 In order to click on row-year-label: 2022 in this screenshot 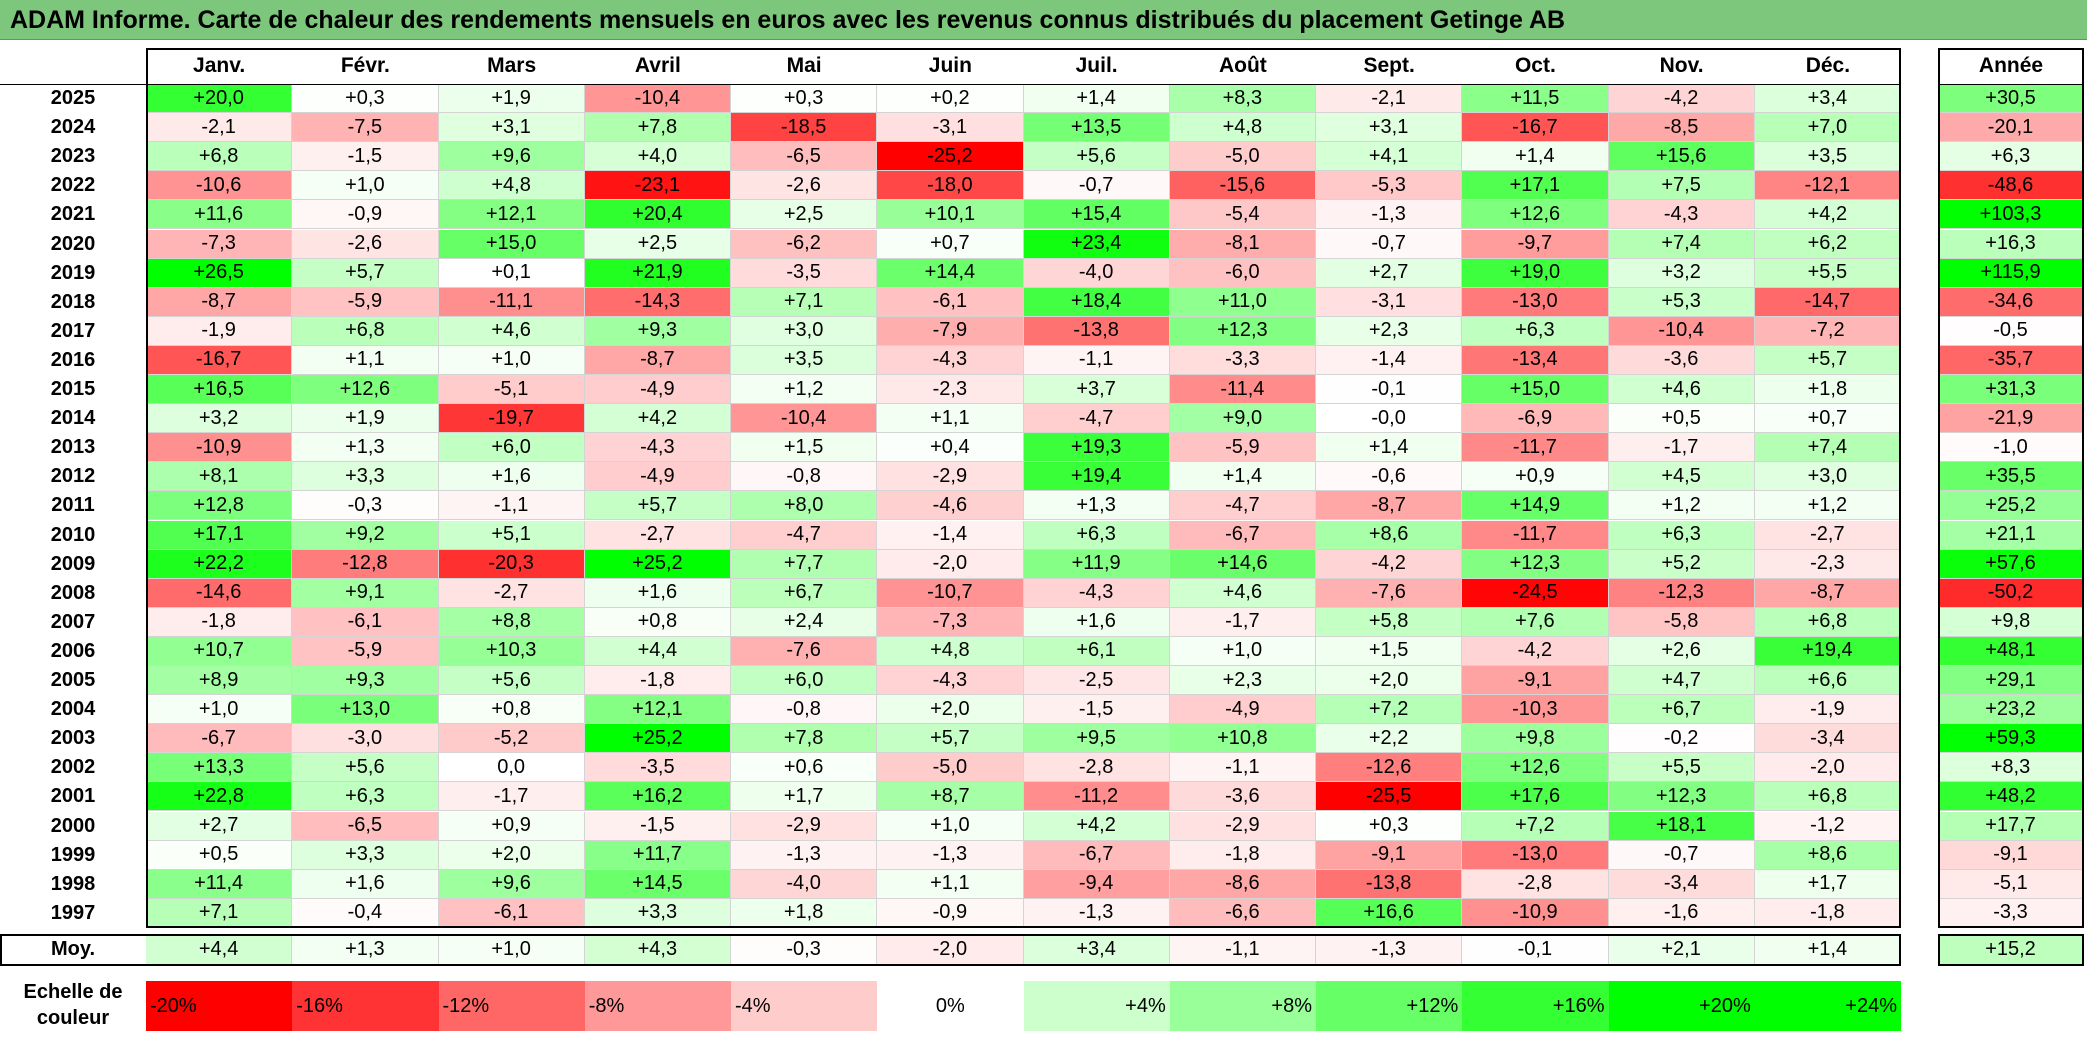, I will do `click(73, 185)`.